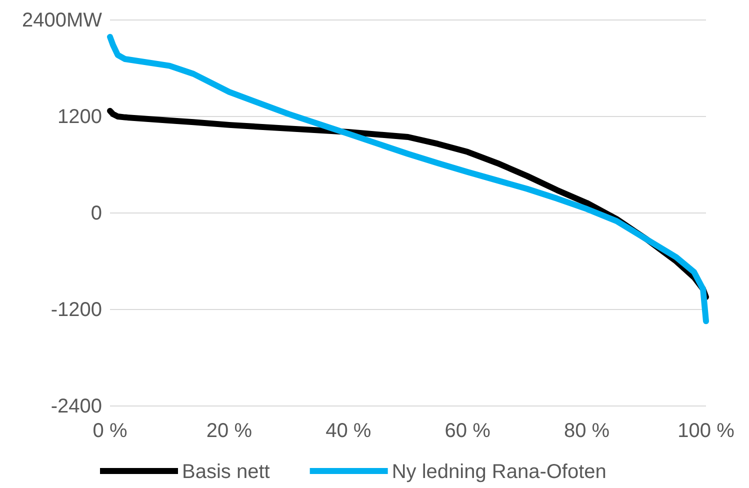 The height and width of the screenshot is (488, 749). Describe the element at coordinates (349, 431) in the screenshot. I see `x-tick-label: 40 %` at that location.